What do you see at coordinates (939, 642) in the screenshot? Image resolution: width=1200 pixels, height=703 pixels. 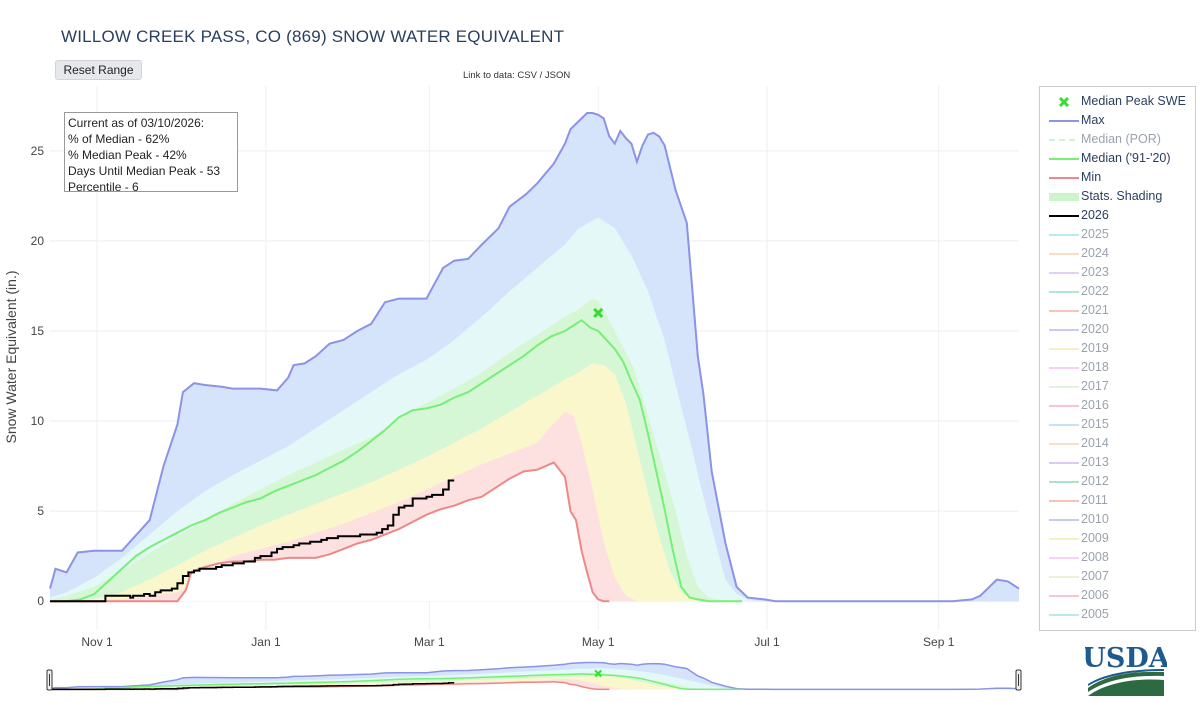 I see `x-tick-label: Sep 1` at bounding box center [939, 642].